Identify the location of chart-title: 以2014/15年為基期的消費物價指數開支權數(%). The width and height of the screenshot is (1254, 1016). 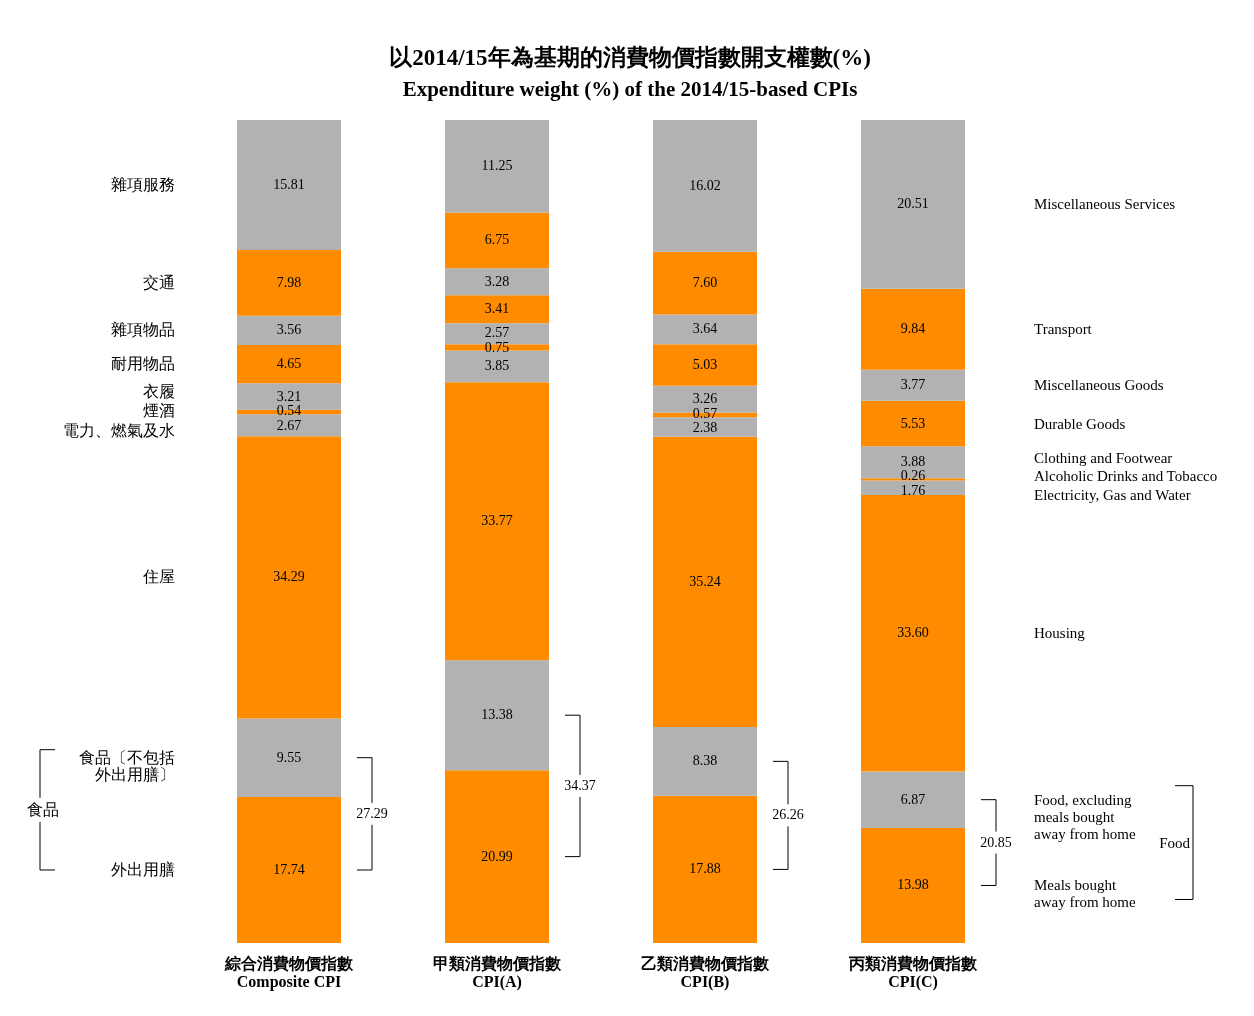
(630, 57).